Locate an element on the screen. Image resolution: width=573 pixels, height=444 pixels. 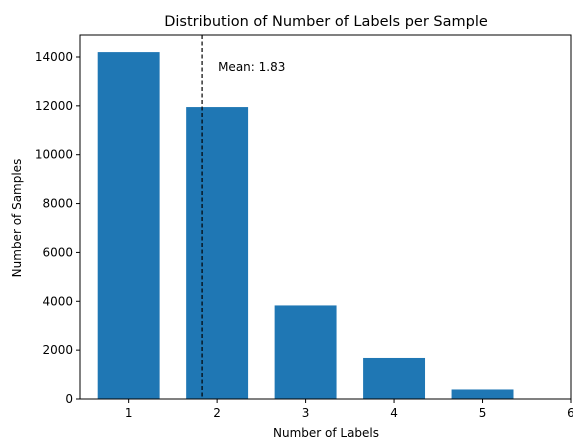
y-axis-ticks: 0 2000 4000 6000 8000 10000 12000 14000 is located at coordinates (57, 228).